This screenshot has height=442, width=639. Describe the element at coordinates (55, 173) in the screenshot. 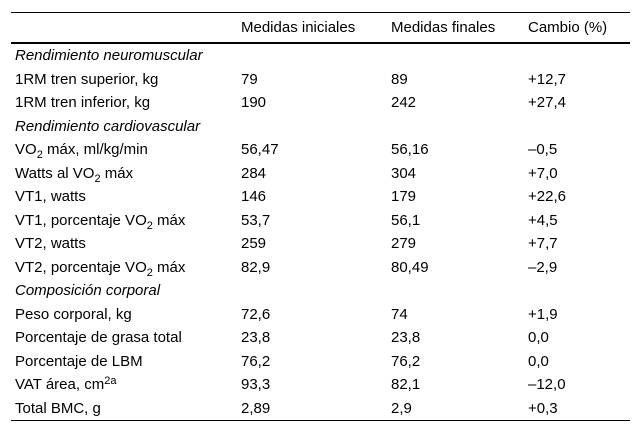

I see `label-text: Watts al VO` at that location.